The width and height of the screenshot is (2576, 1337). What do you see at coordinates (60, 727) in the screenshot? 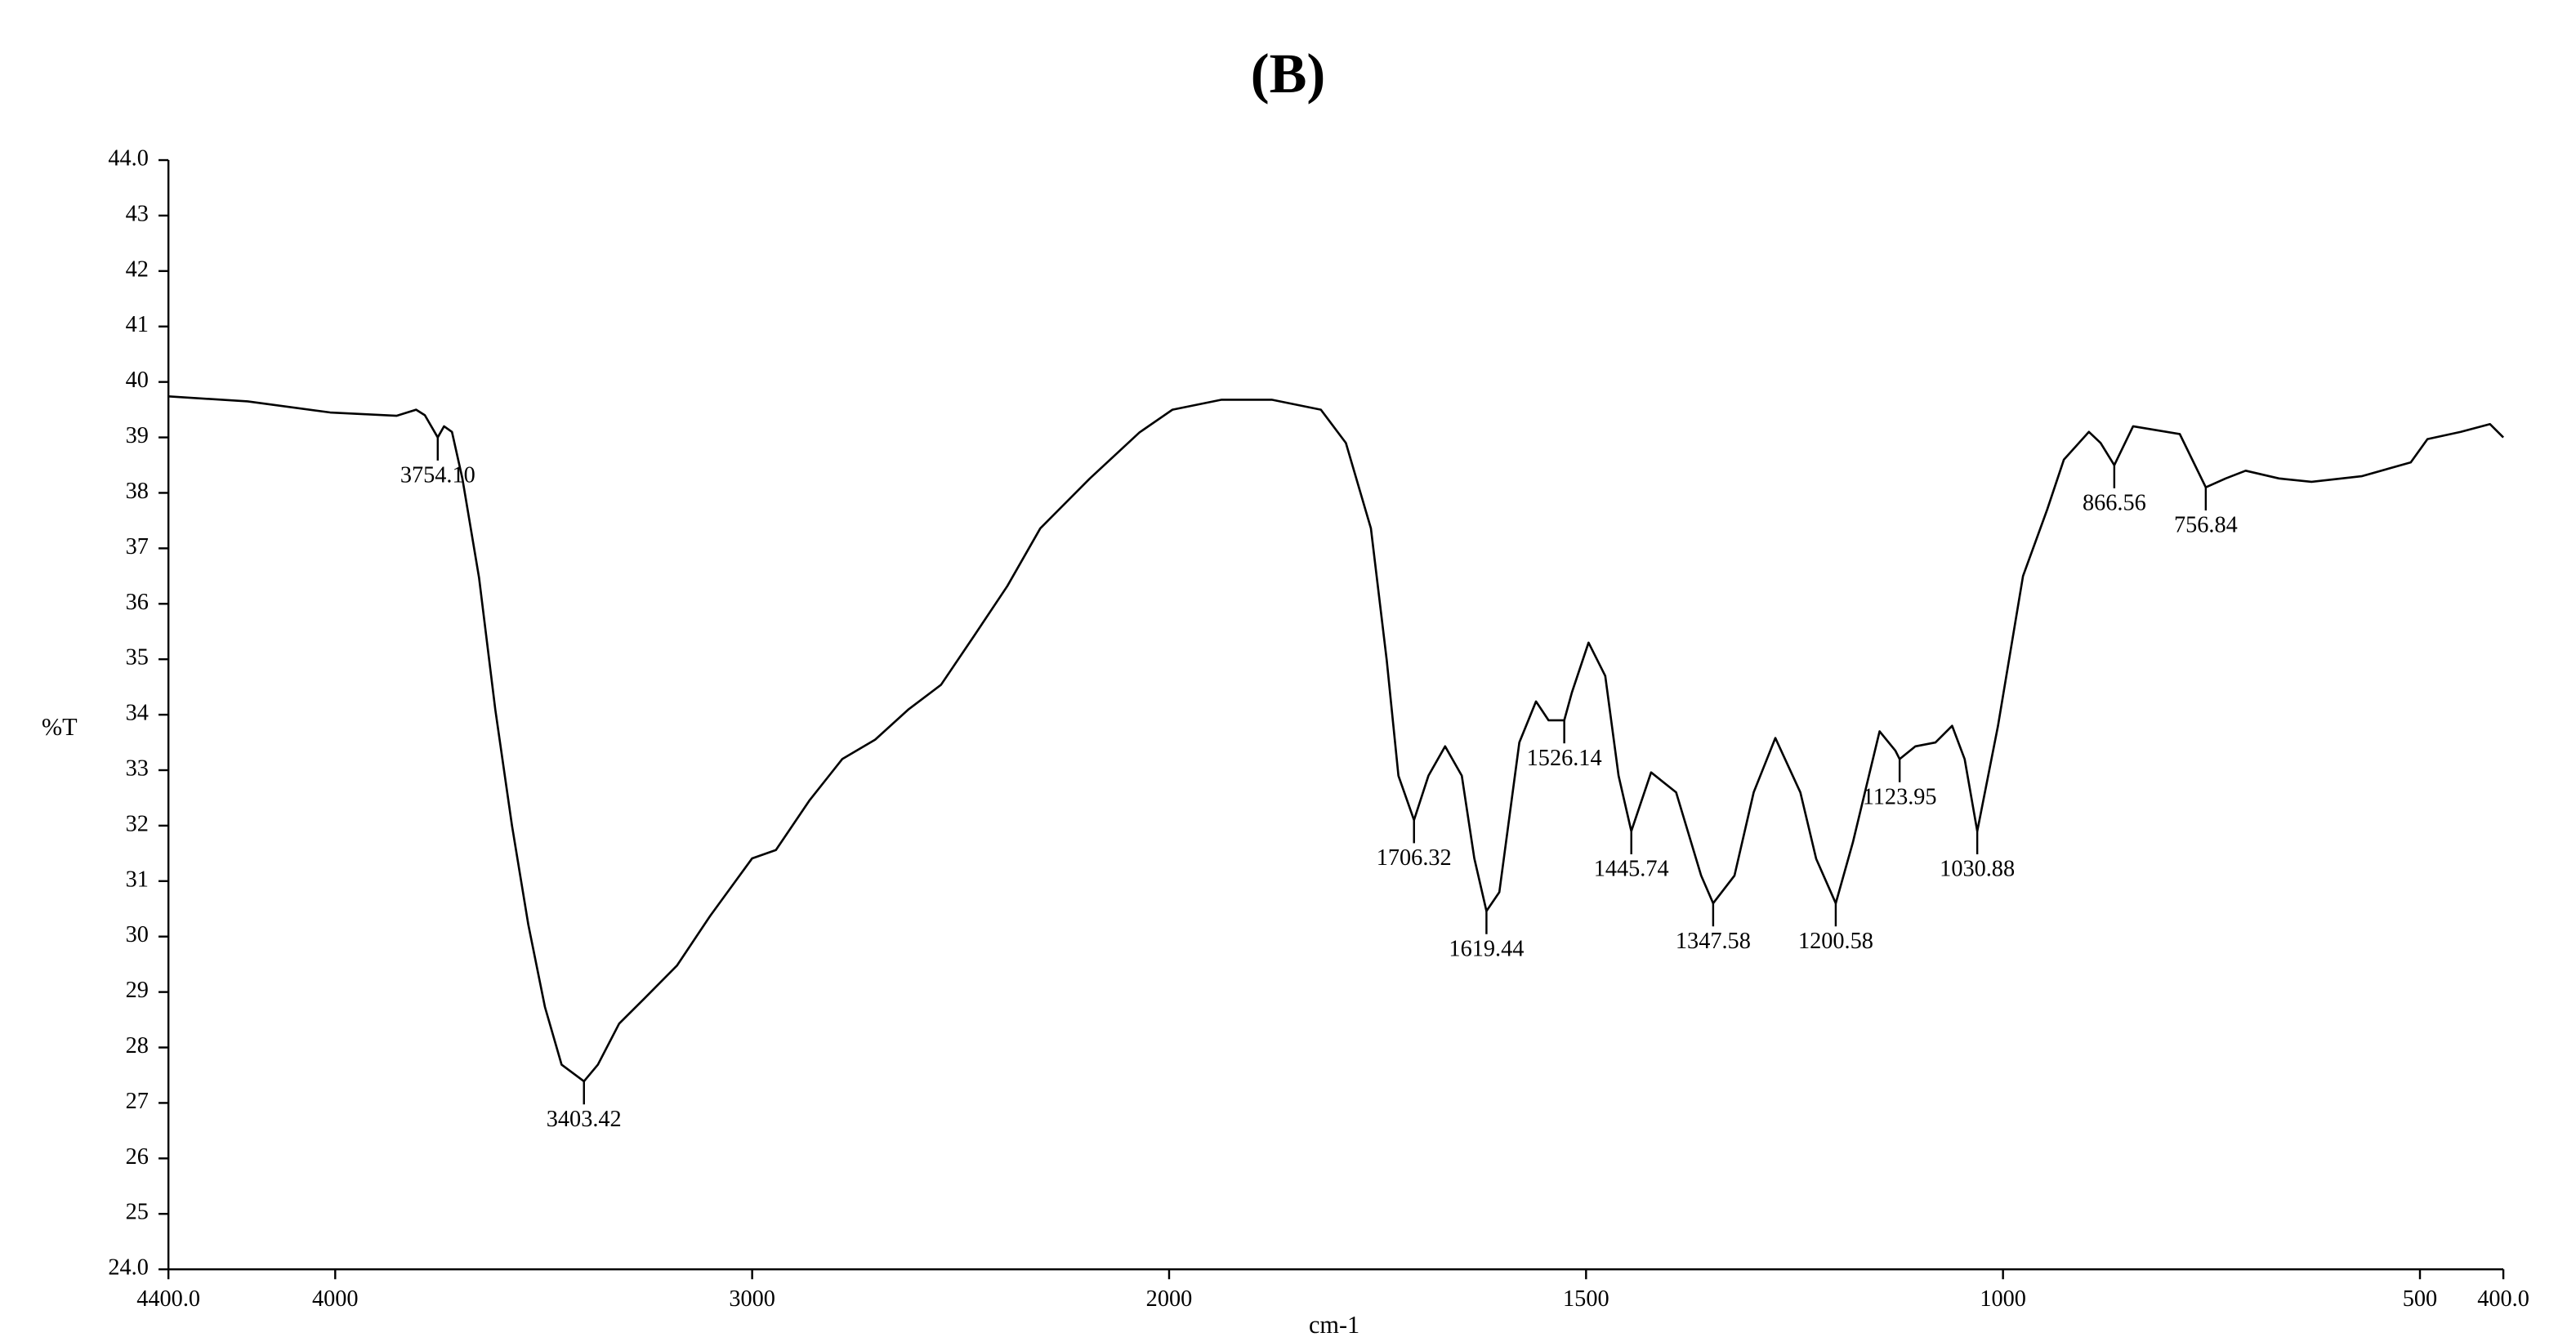
I see `y-axis-label: %T` at bounding box center [60, 727].